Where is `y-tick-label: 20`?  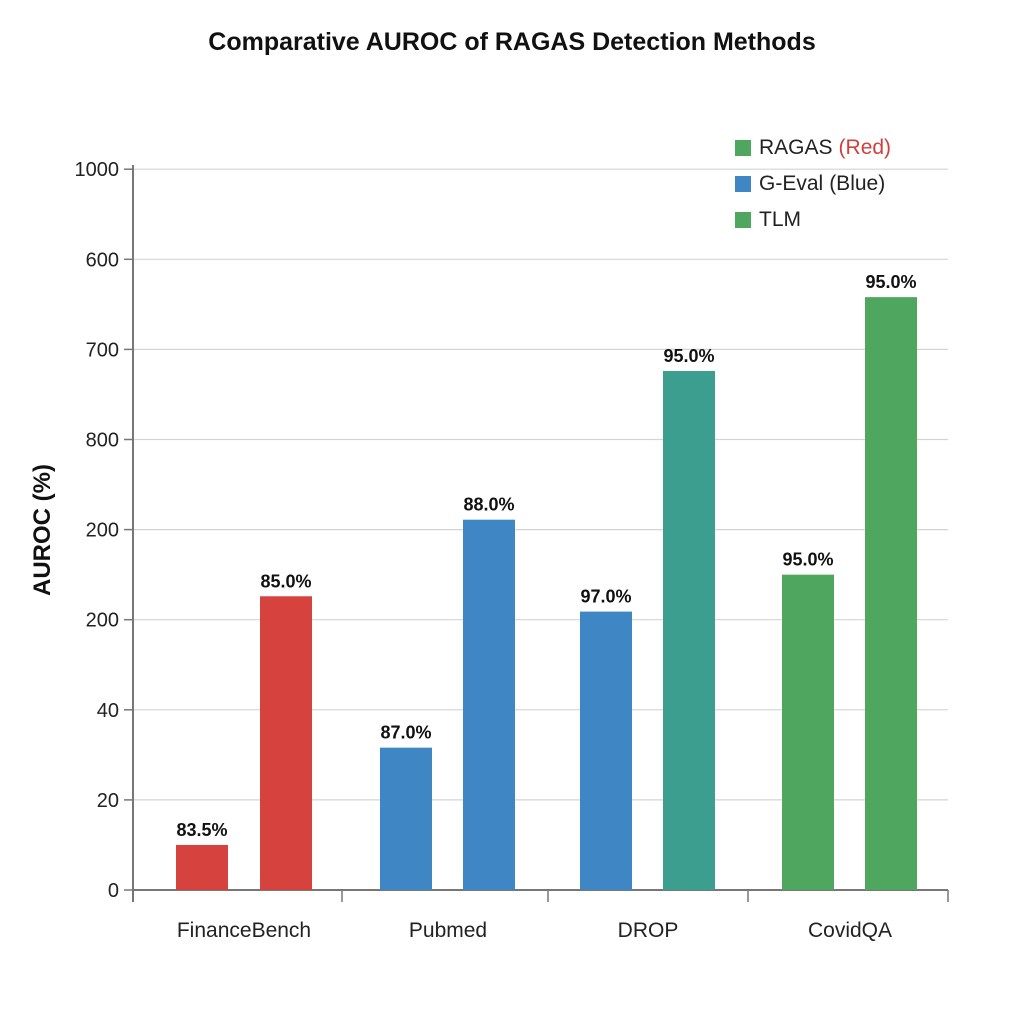
y-tick-label: 20 is located at coordinates (108, 801).